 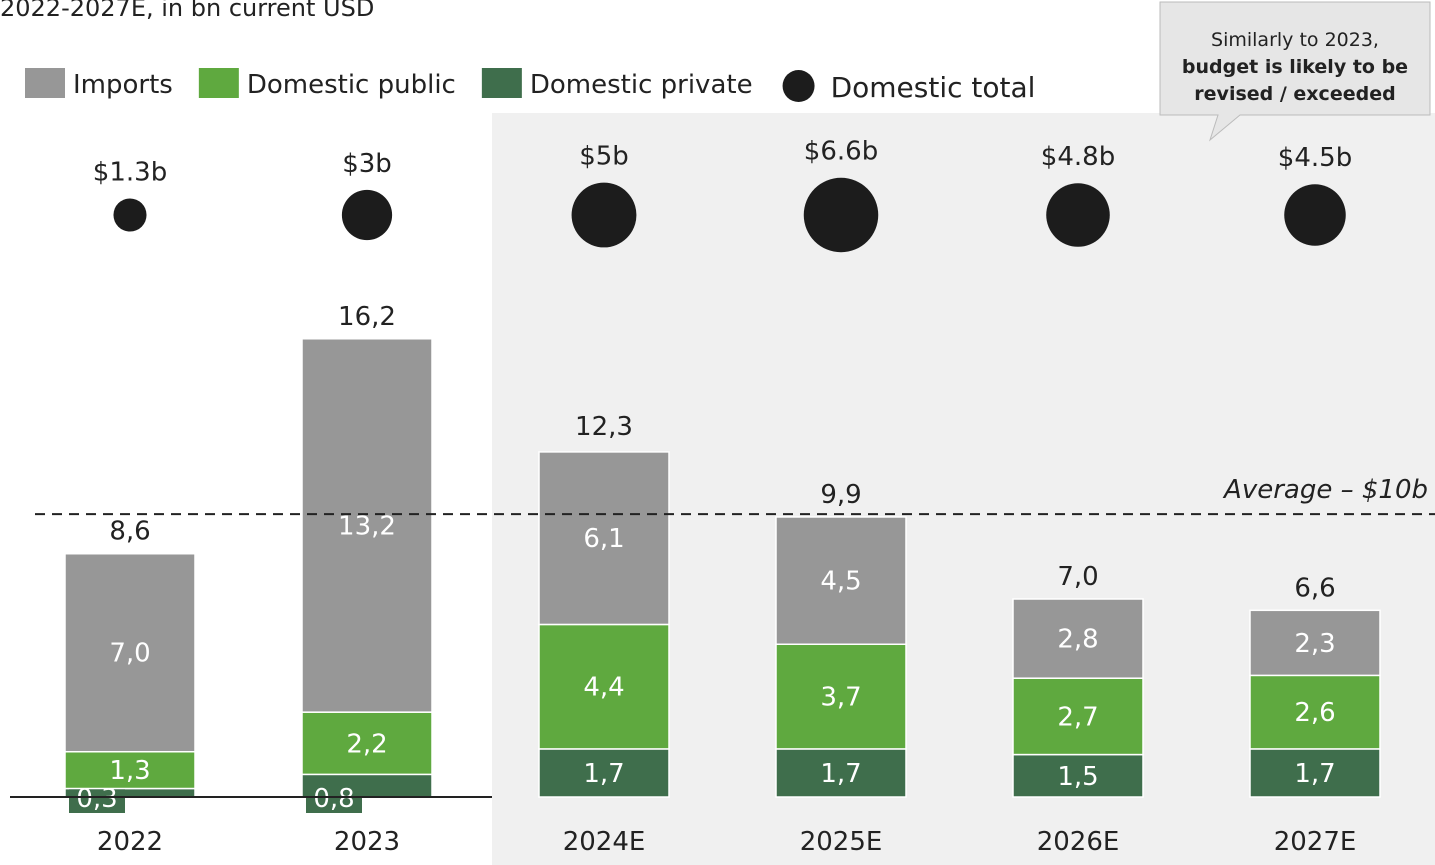 I want to click on total-label: 9,9, so click(x=840, y=495).